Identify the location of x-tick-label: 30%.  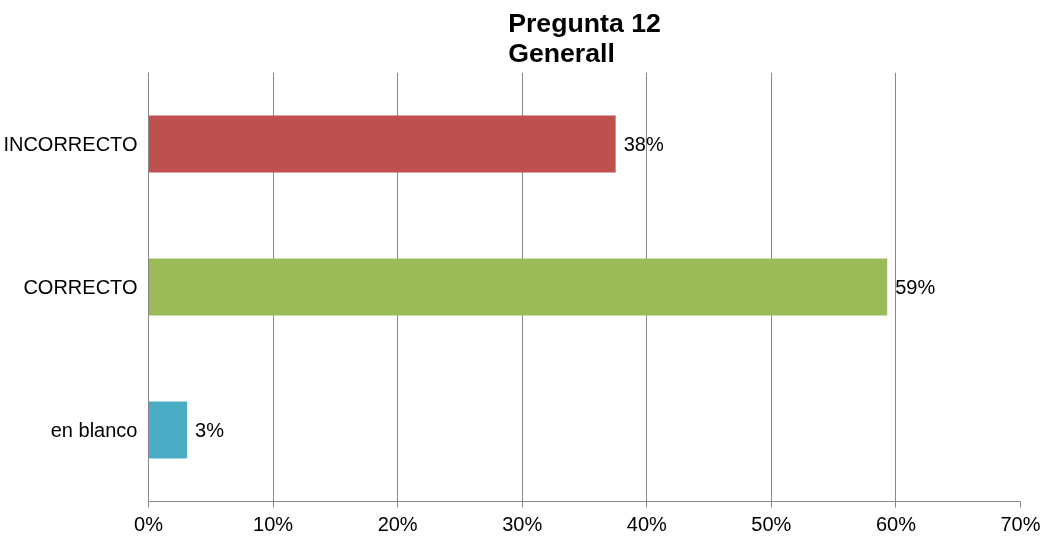
(522, 523).